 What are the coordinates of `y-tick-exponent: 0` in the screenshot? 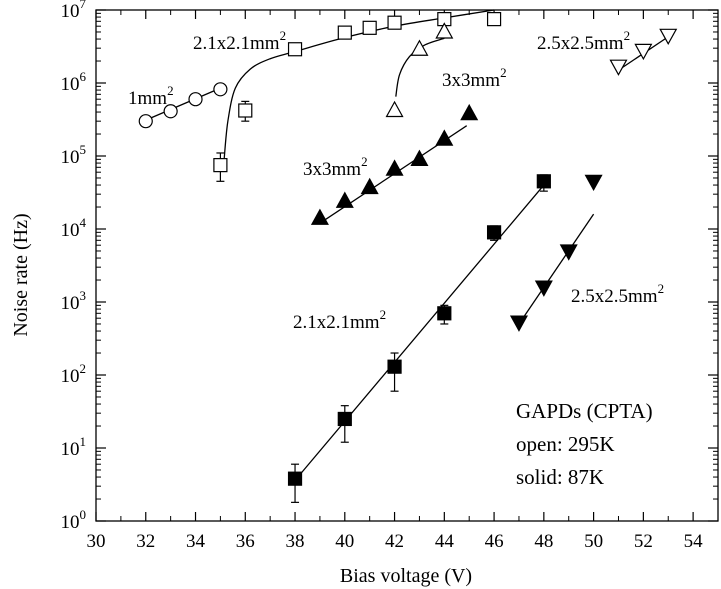 It's located at (83, 514).